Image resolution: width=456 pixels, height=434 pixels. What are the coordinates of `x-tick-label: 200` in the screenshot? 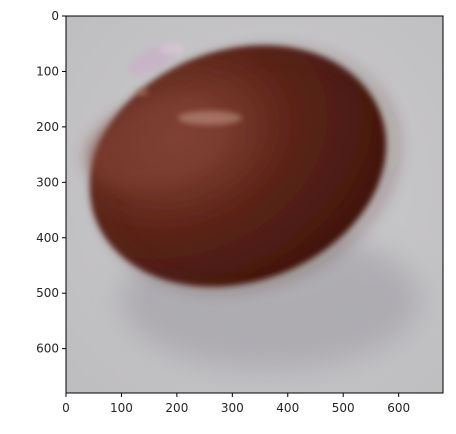 It's located at (176, 408).